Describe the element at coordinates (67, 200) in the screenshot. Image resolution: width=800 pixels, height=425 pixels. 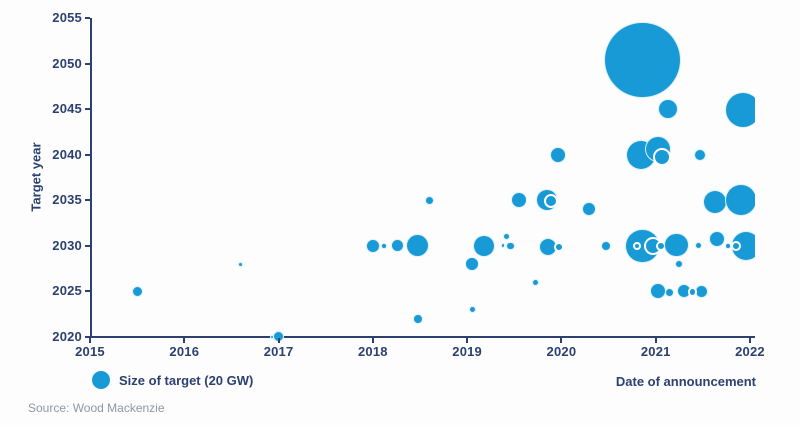
I see `y-tick-label: 2035` at that location.